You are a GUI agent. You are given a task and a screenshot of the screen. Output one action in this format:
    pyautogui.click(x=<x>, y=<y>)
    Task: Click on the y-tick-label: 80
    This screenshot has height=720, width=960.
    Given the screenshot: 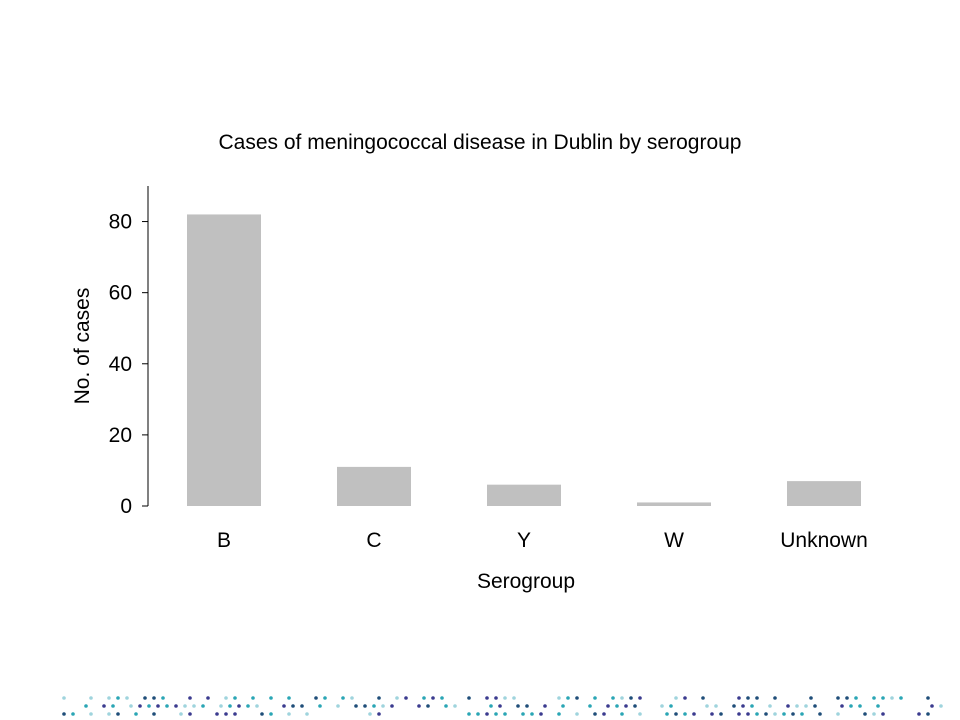 What is the action you would take?
    pyautogui.click(x=120, y=222)
    